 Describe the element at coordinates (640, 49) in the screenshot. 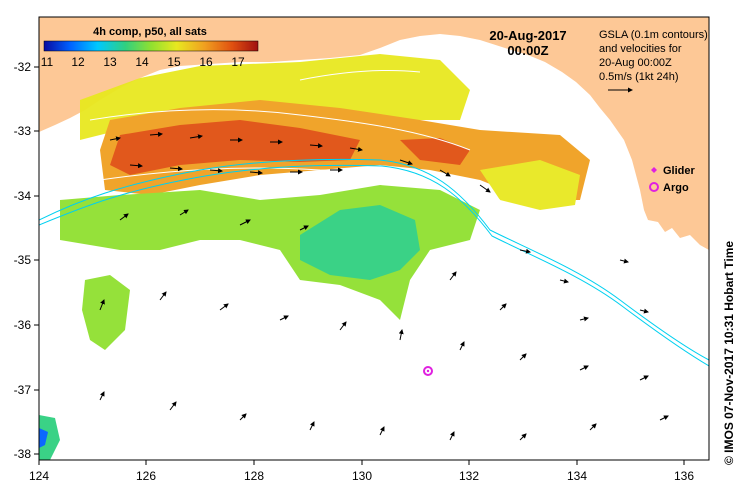

I see `legend-line: and velocities for` at that location.